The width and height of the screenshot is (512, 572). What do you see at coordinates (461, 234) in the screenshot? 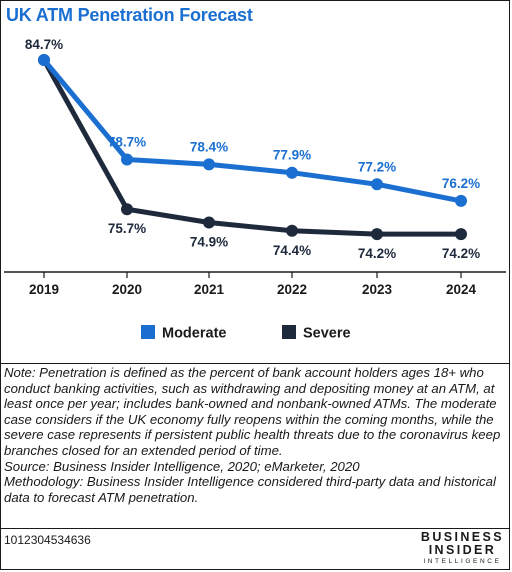
I see `point-severe-2024` at bounding box center [461, 234].